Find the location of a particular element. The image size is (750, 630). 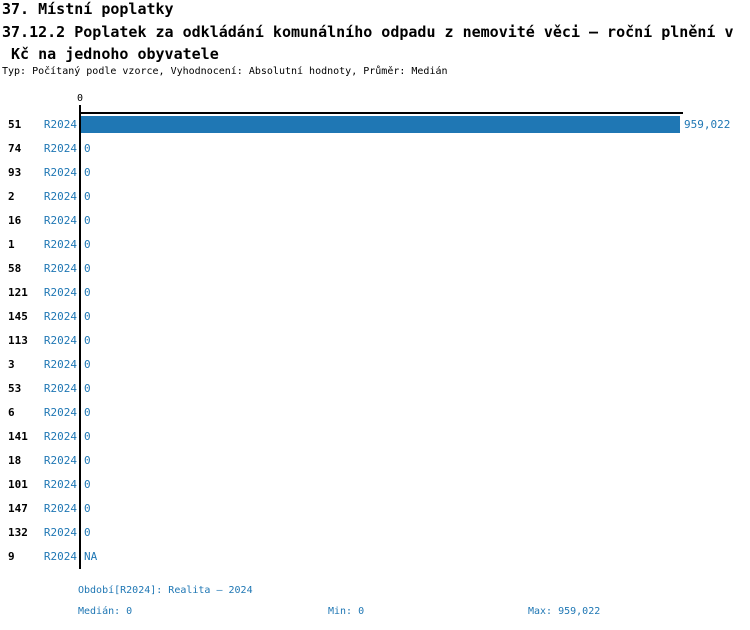

x-axis-tick-mark is located at coordinates (80, 109).